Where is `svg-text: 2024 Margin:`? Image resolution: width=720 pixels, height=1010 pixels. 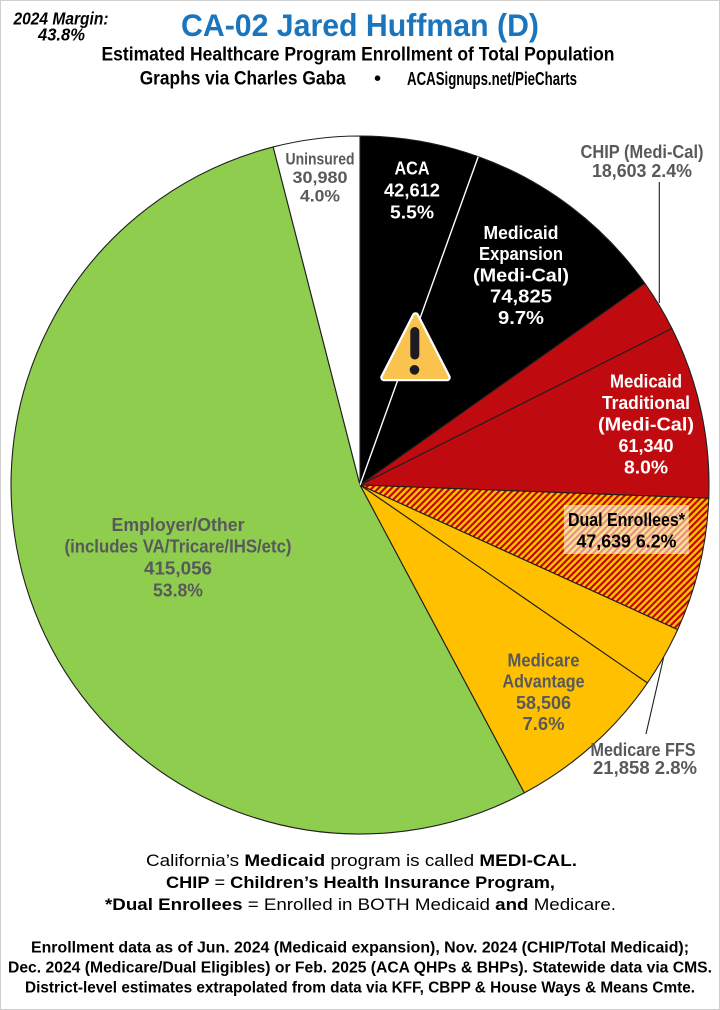
svg-text: 2024 Margin: is located at coordinates (61, 18).